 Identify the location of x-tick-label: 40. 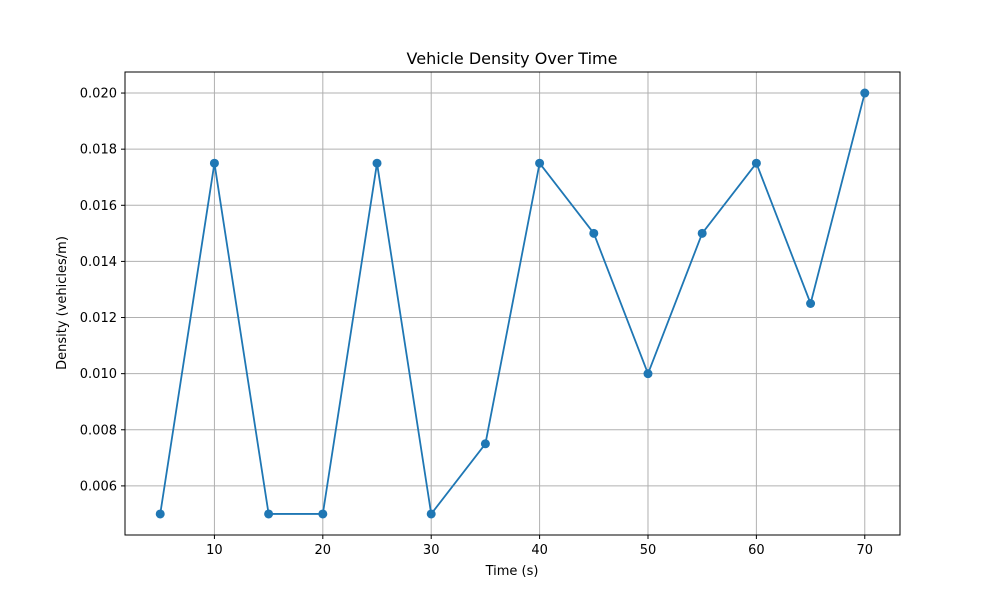
(539, 550).